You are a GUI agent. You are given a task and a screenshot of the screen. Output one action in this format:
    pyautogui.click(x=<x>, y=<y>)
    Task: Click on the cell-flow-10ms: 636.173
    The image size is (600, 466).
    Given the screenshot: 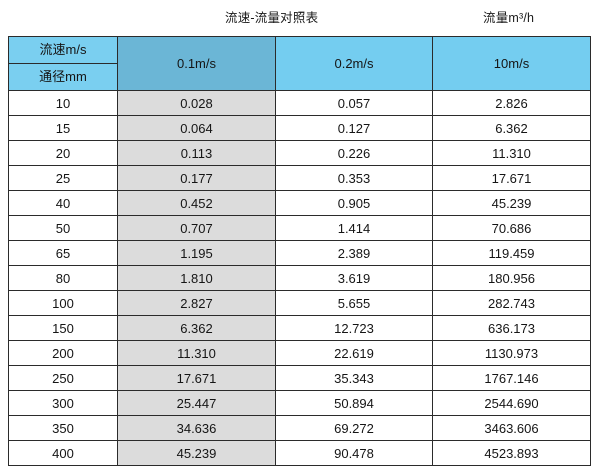 What is the action you would take?
    pyautogui.click(x=511, y=328)
    